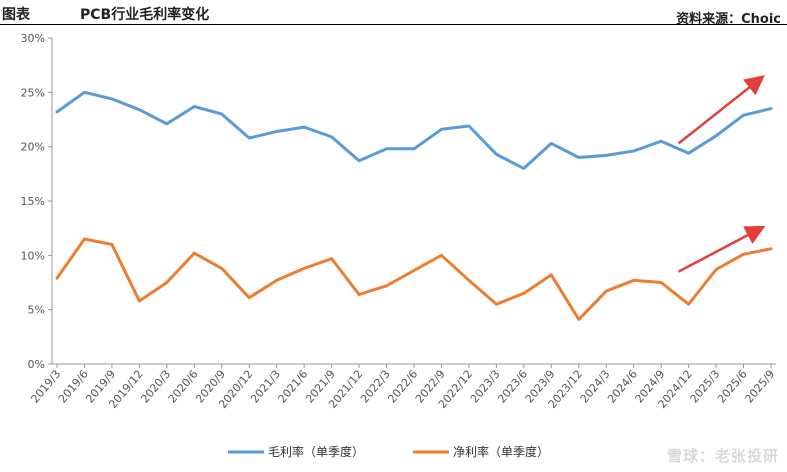 The height and width of the screenshot is (472, 787). What do you see at coordinates (33, 255) in the screenshot?
I see `y-tick-label: 10%` at bounding box center [33, 255].